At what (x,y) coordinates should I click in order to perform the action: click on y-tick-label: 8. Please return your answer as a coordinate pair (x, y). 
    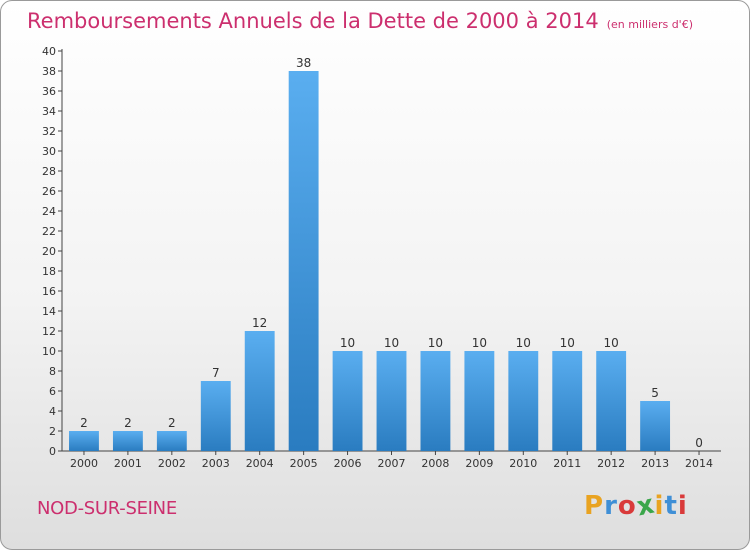
    Looking at the image, I should click on (52, 371).